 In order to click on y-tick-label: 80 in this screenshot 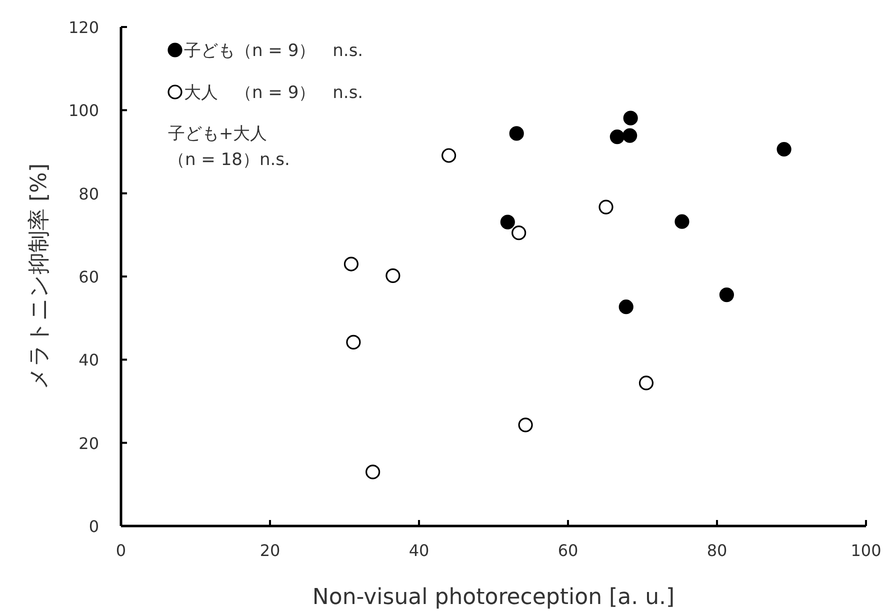, I will do `click(88, 194)`.